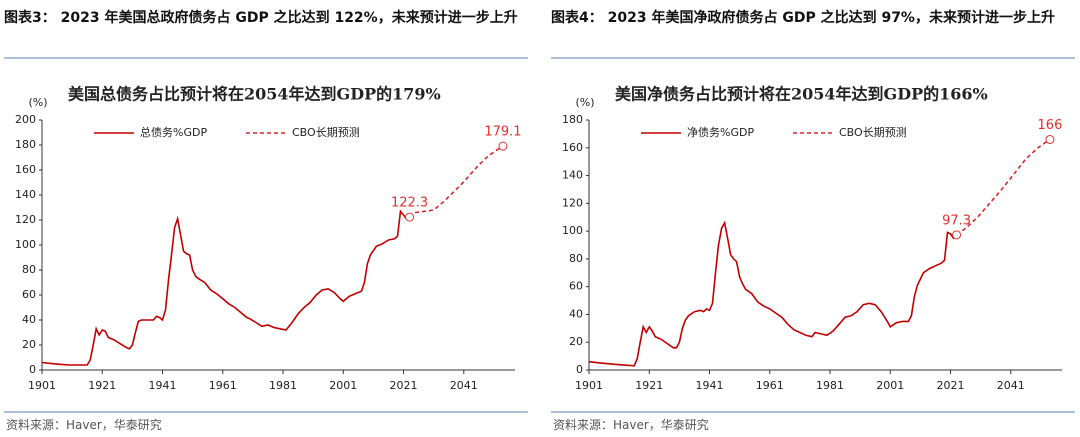 This screenshot has width=1080, height=437. I want to click on legend-label: 总债务%GDP, so click(173, 132).